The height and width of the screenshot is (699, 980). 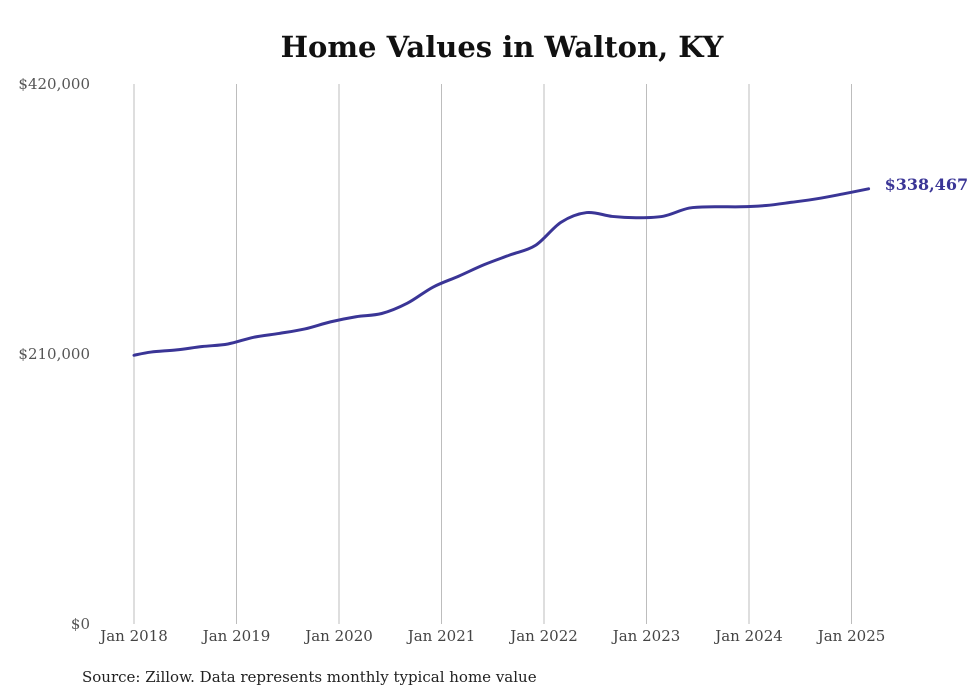 I want to click on end-value-label: $338,467, so click(x=927, y=184).